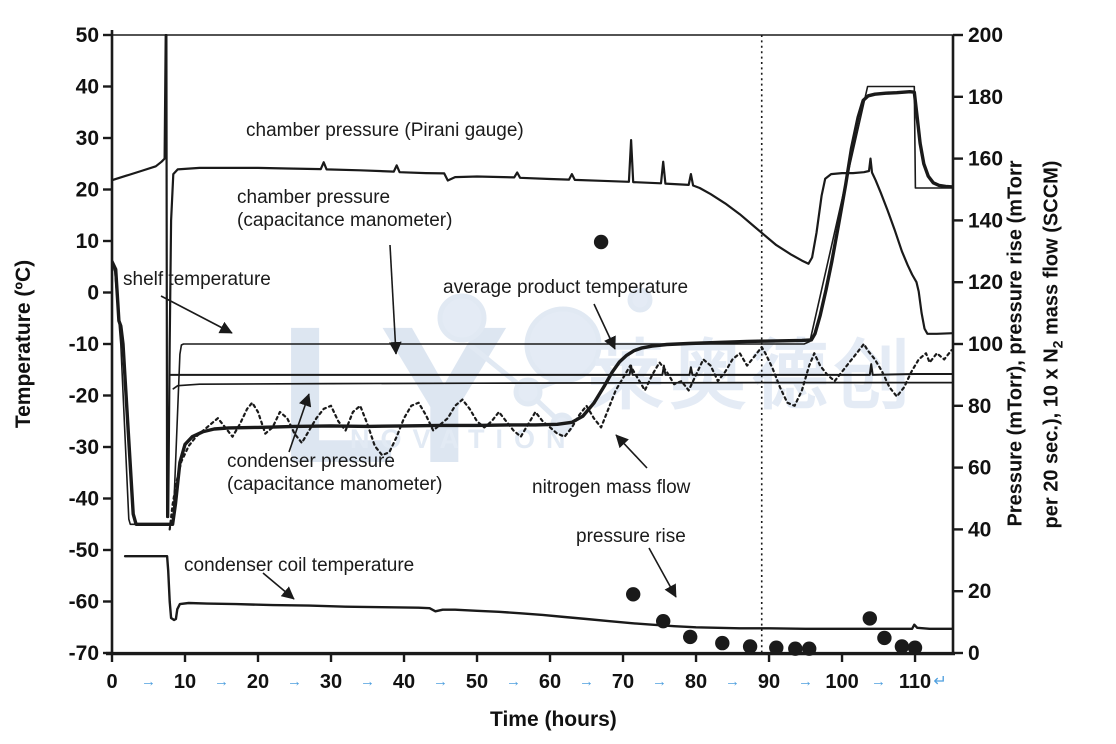  I want to click on x-tick-label: 80, so click(696, 682).